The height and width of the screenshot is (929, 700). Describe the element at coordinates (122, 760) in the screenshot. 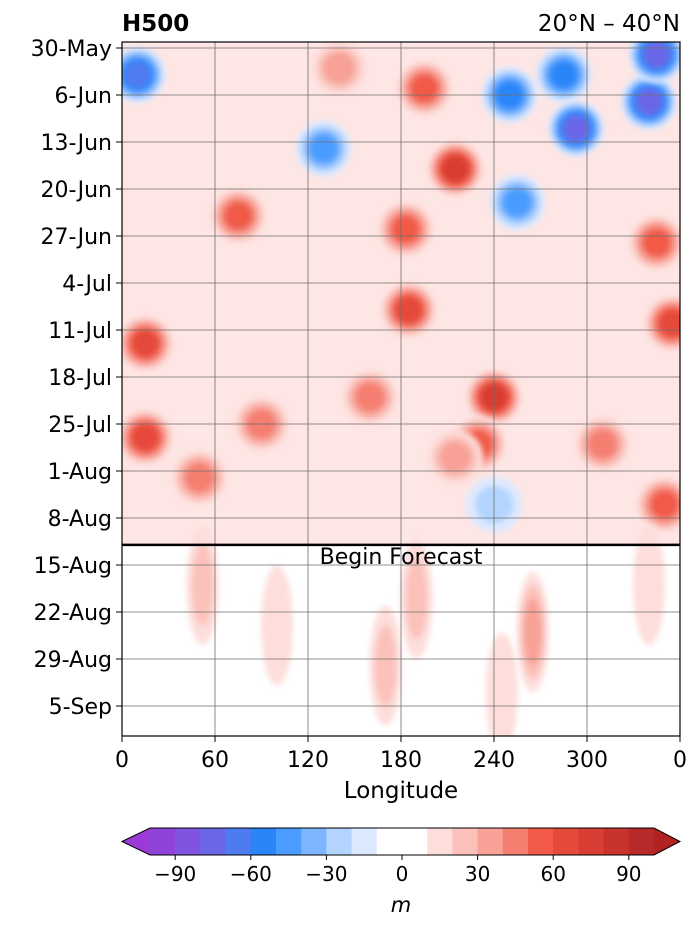

I see `x-tick-label: 0` at that location.